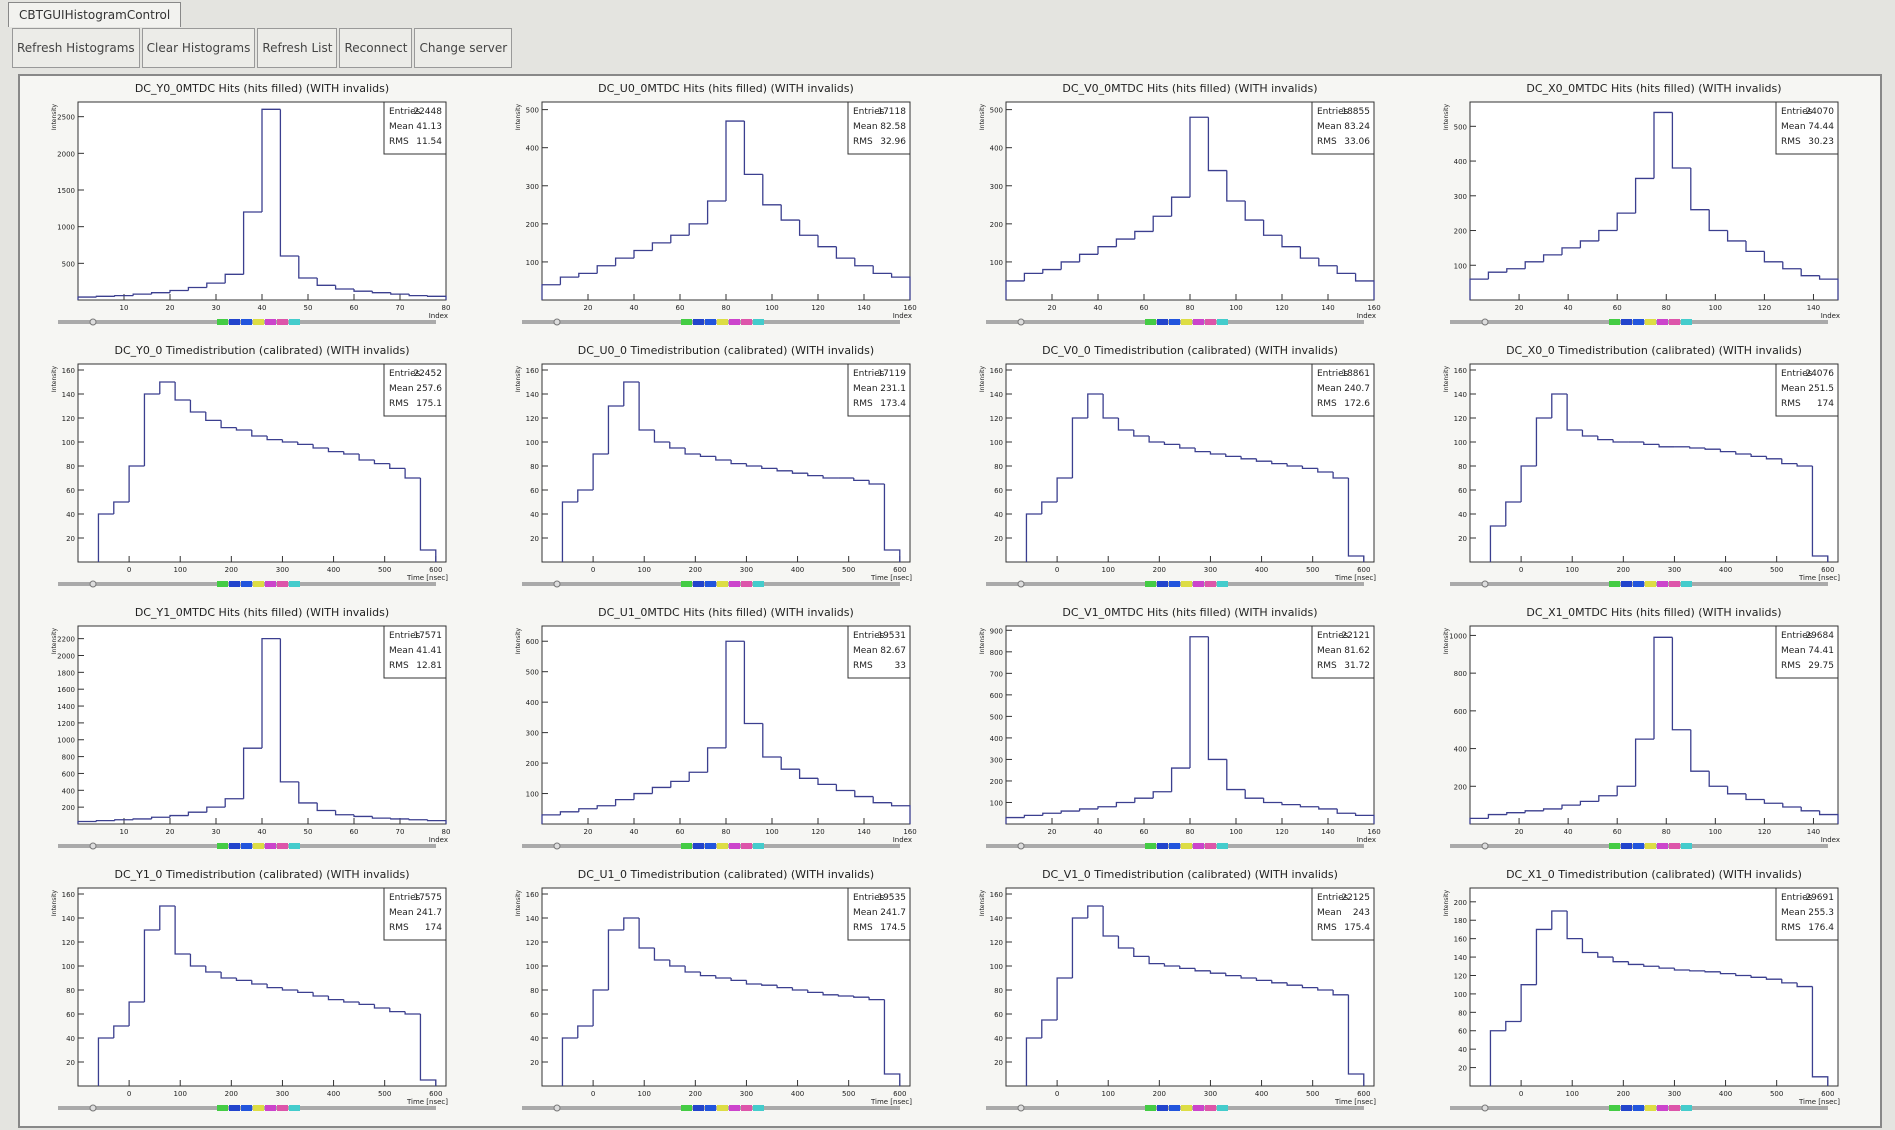 The width and height of the screenshot is (1895, 1130). I want to click on x-axis-label: Time [nsec], so click(891, 1102).